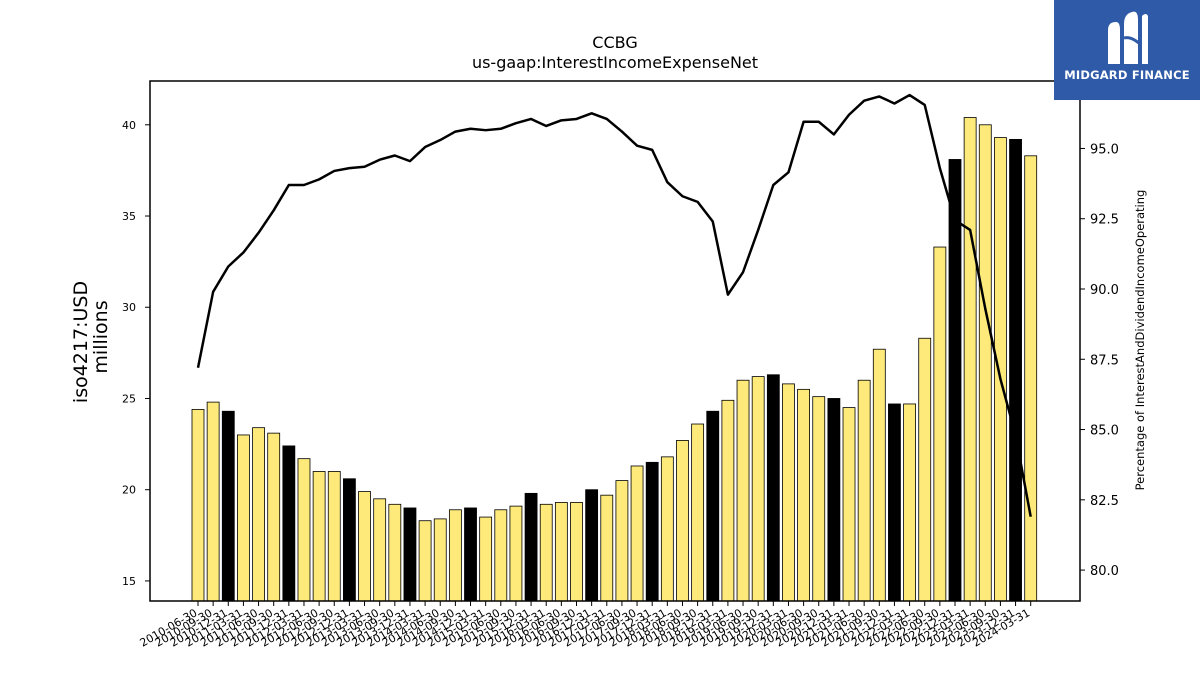 The image size is (1200, 675). I want to click on chart-subtitle: us-gaap:InterestIncomeExpenseNet, so click(615, 62).